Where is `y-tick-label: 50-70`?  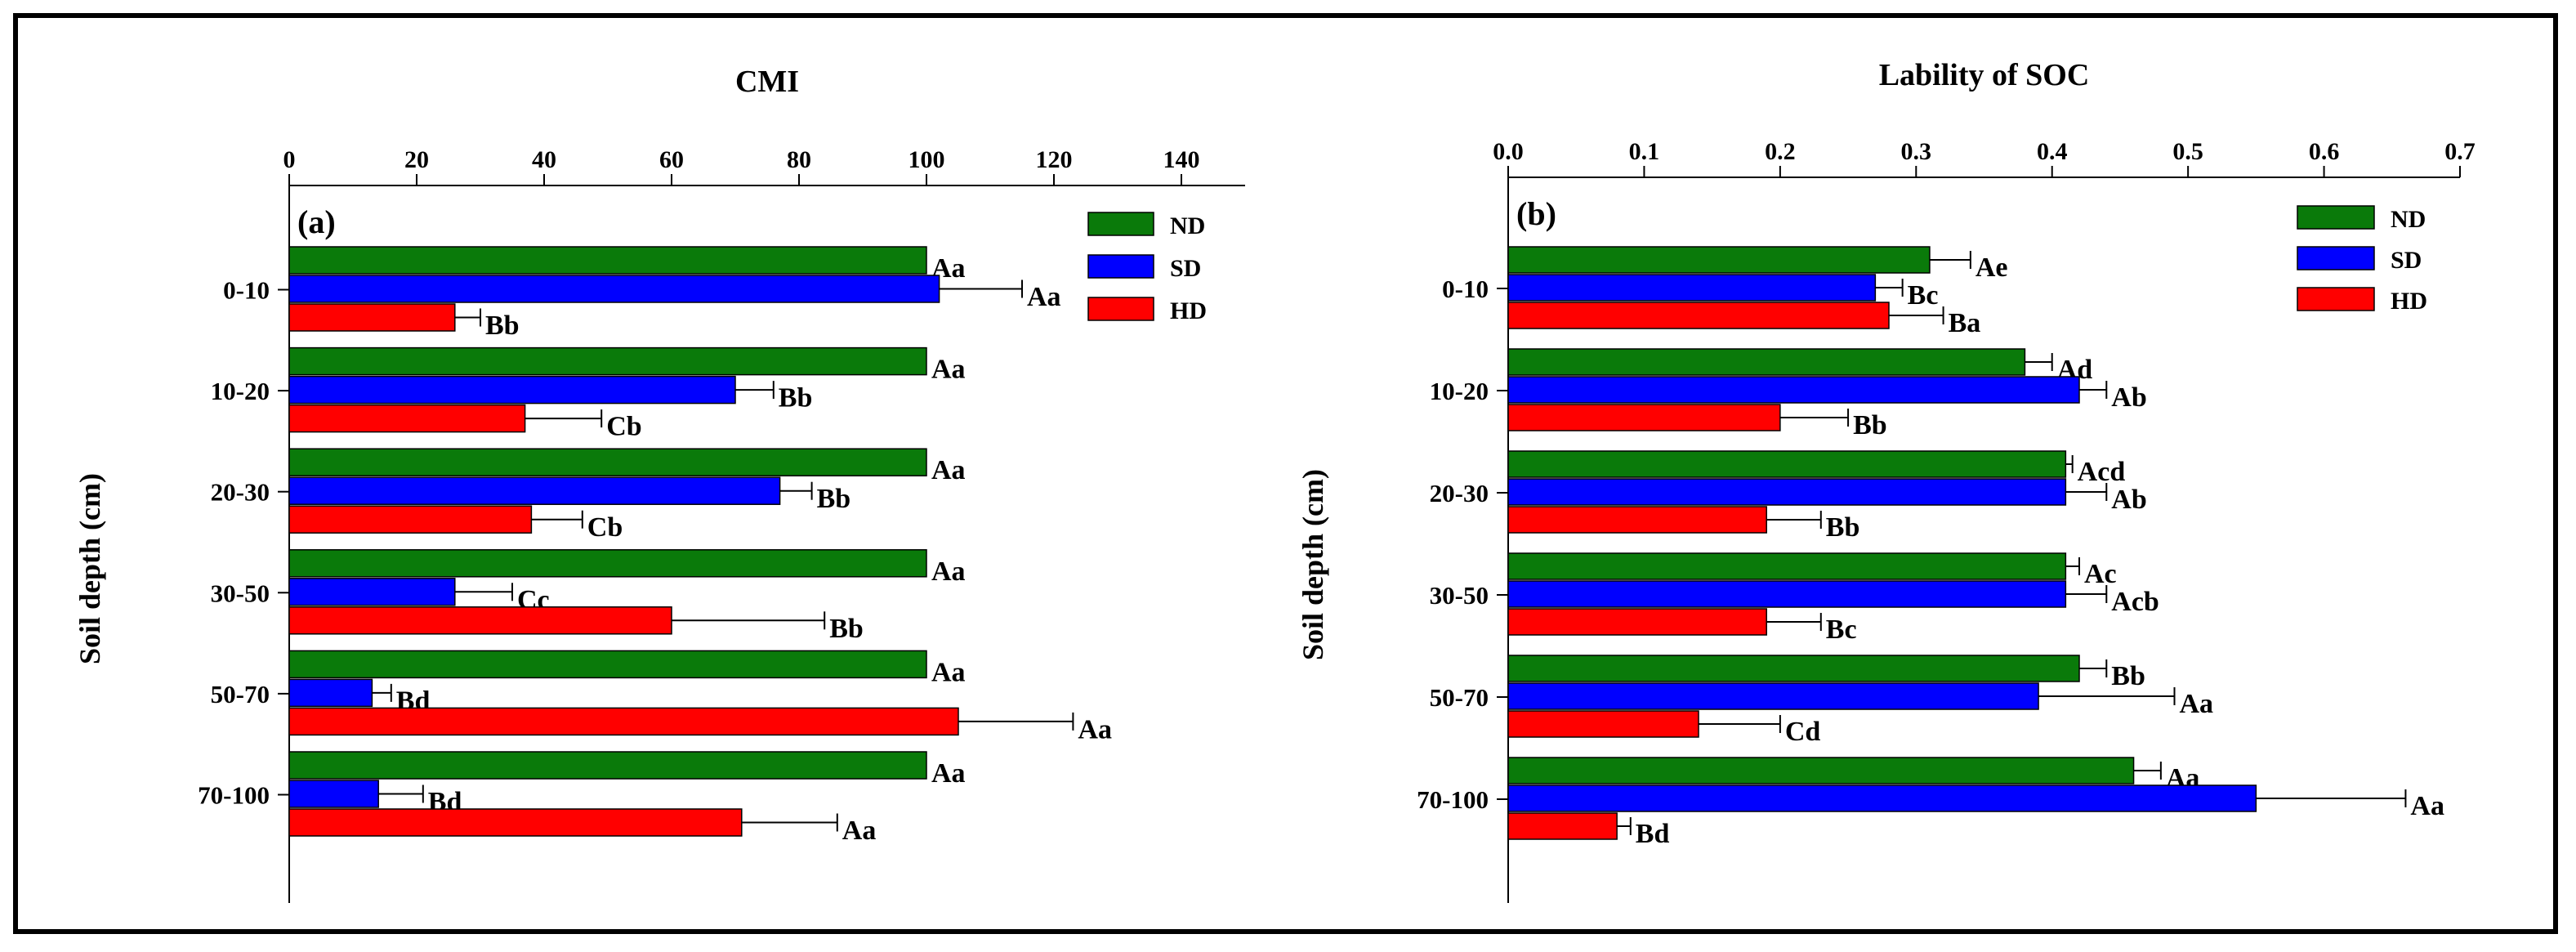 y-tick-label: 50-70 is located at coordinates (1460, 697).